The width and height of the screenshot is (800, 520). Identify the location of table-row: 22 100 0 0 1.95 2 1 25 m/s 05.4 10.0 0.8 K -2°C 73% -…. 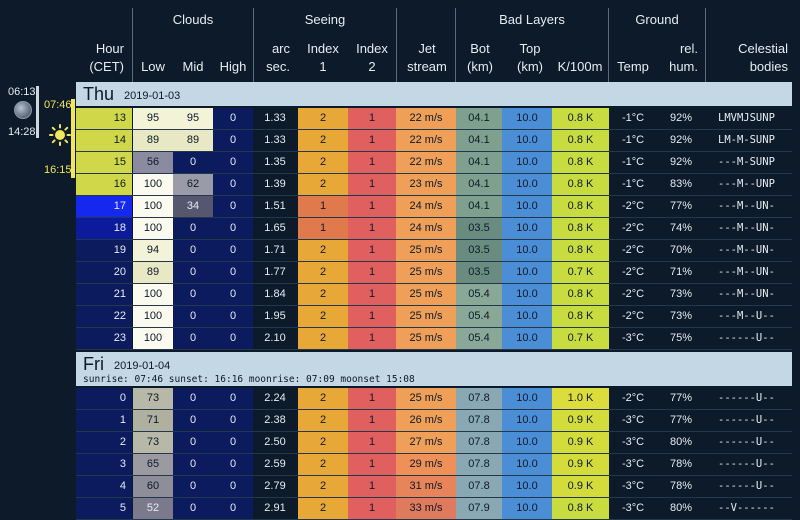
(434, 317).